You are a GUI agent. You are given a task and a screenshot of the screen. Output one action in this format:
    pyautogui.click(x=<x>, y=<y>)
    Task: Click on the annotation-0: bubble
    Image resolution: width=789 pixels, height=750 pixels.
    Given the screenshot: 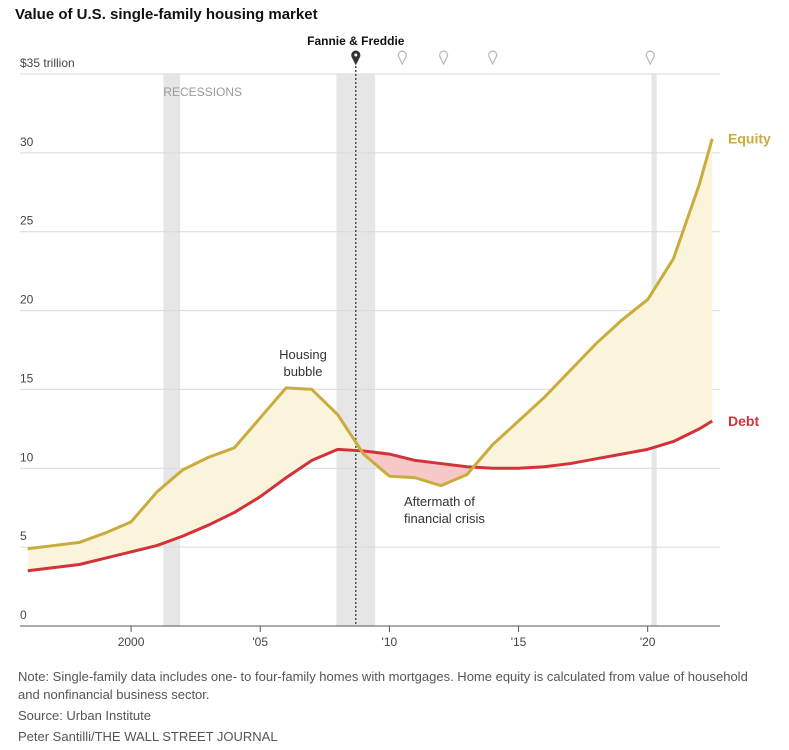 What is the action you would take?
    pyautogui.click(x=302, y=371)
    